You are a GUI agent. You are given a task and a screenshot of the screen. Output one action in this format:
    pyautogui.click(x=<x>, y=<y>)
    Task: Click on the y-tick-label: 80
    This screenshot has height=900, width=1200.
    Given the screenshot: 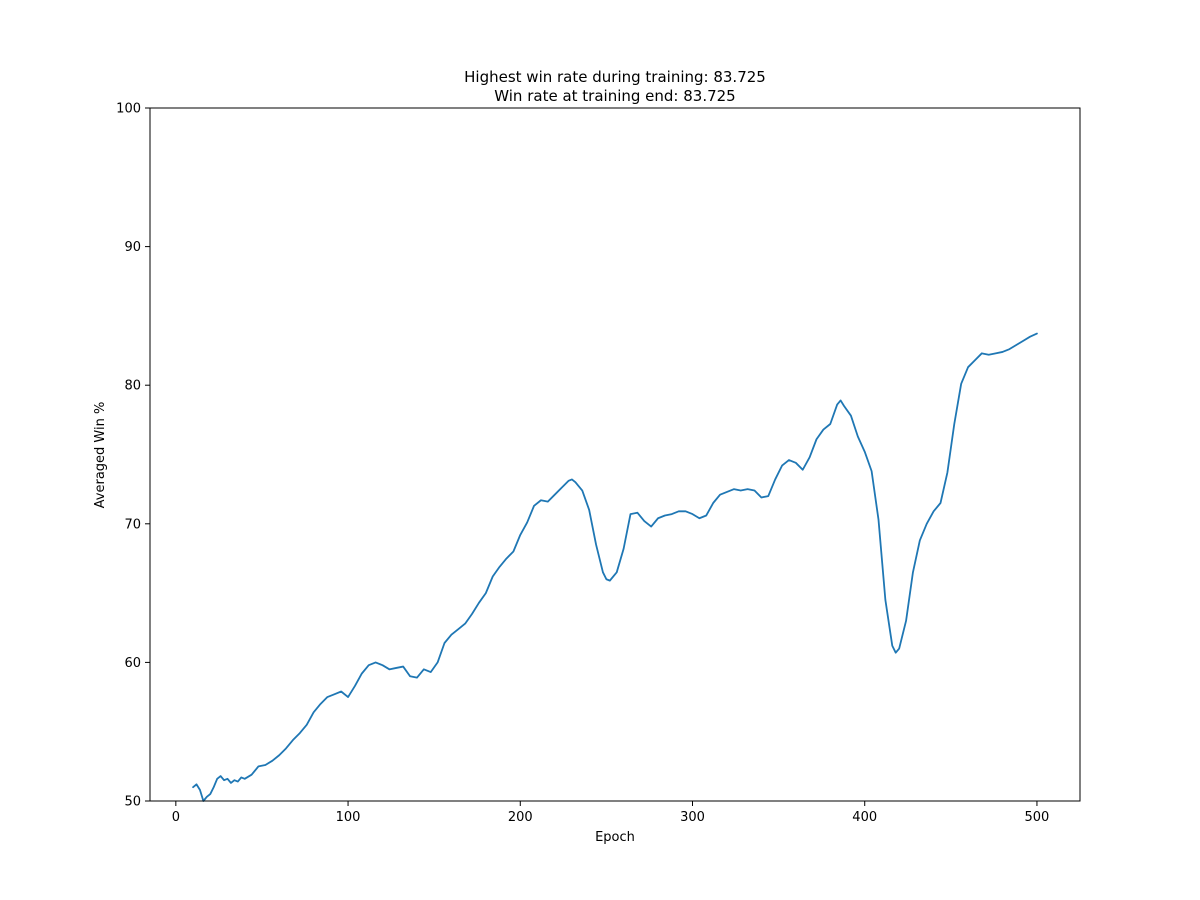 What is the action you would take?
    pyautogui.click(x=132, y=386)
    